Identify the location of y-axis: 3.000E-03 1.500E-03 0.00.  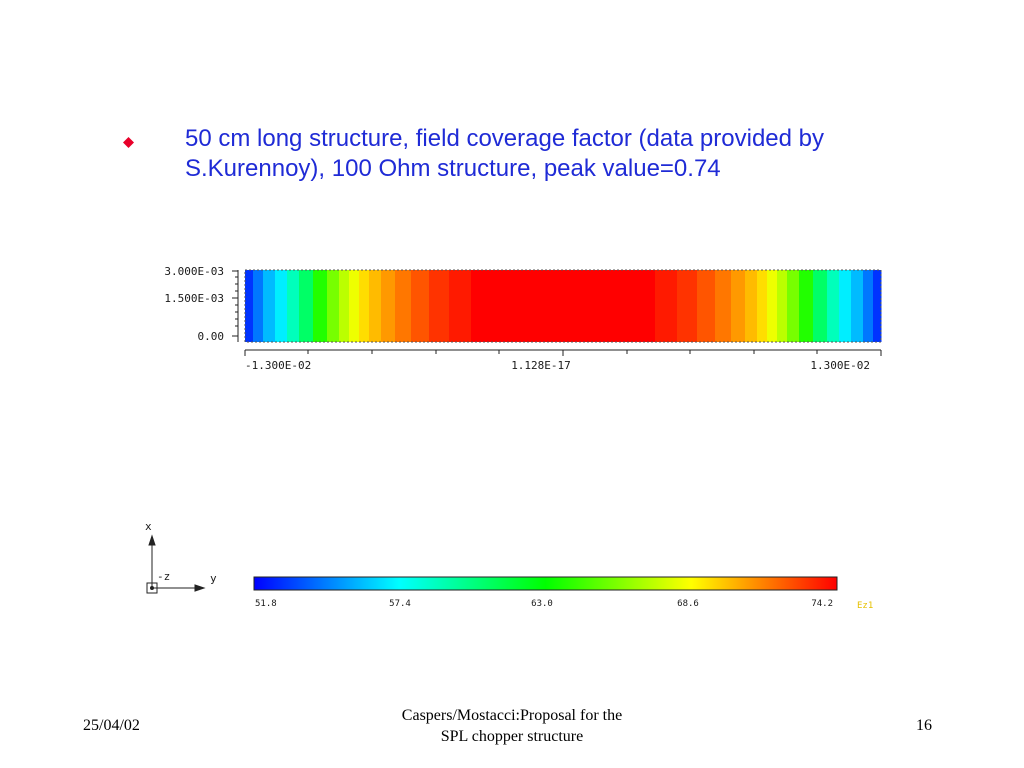
(201, 304).